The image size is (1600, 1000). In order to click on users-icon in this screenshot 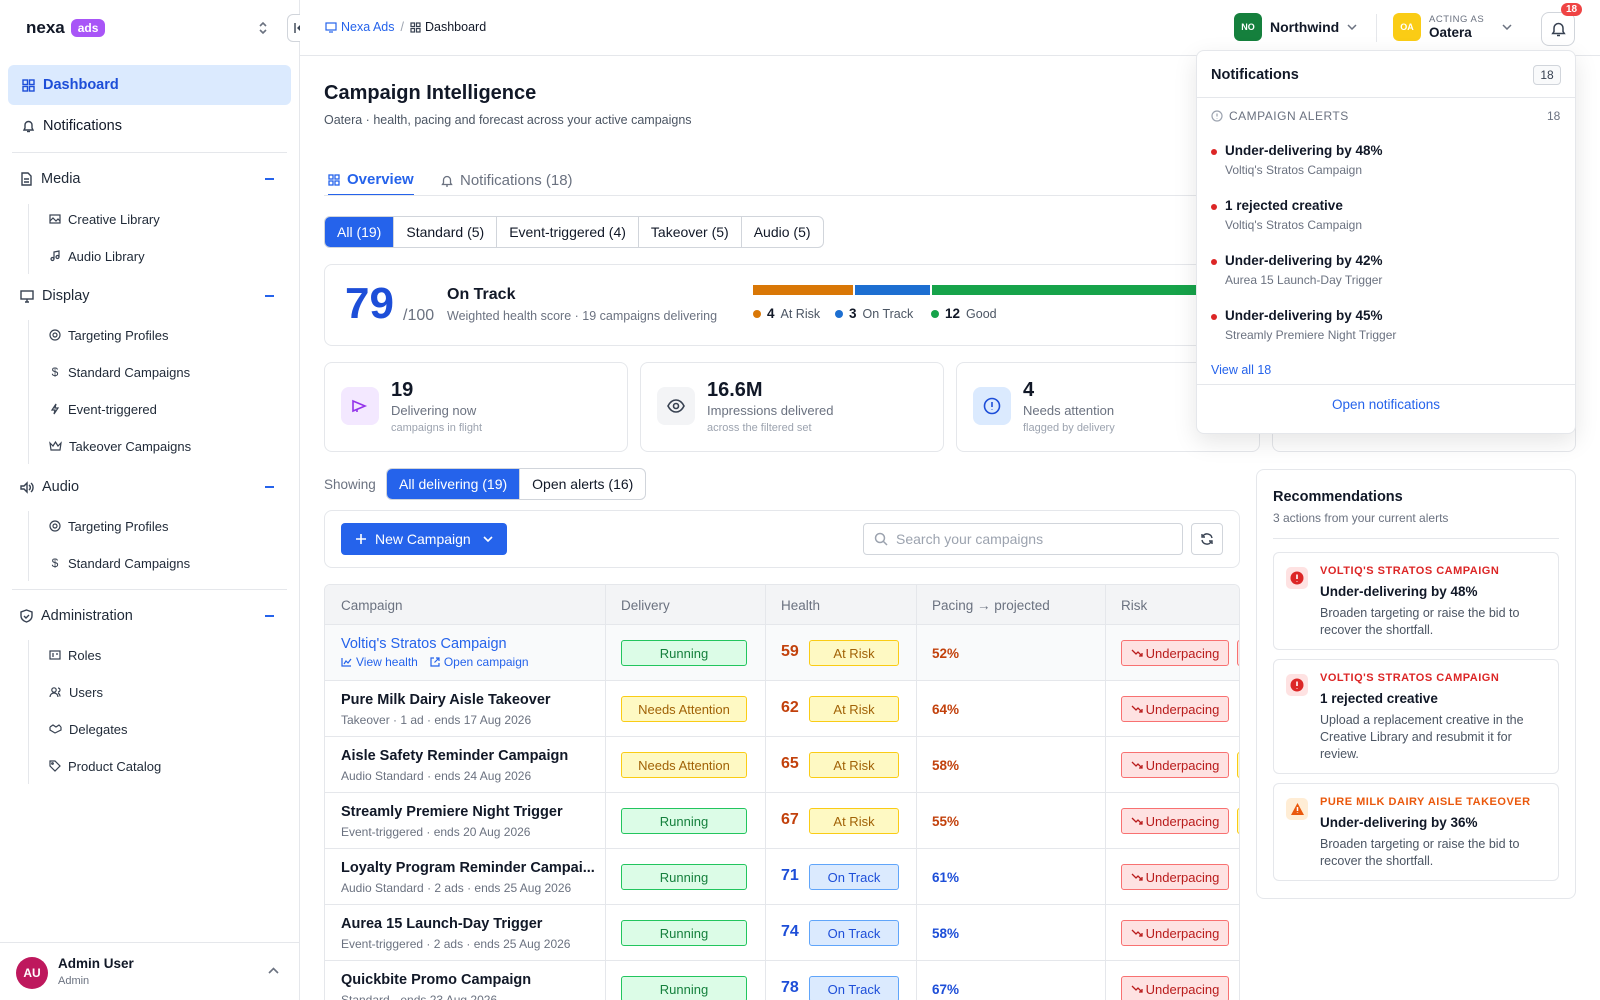, I will do `click(55, 692)`.